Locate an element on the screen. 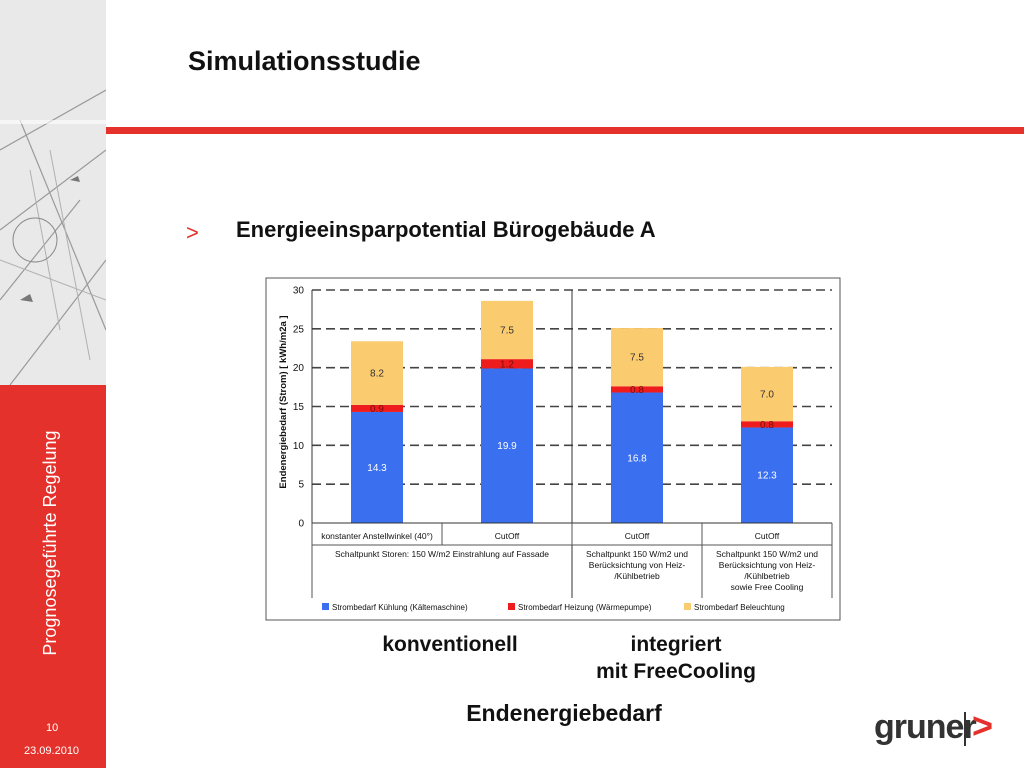  sidebar-sketch-image is located at coordinates (53, 192).